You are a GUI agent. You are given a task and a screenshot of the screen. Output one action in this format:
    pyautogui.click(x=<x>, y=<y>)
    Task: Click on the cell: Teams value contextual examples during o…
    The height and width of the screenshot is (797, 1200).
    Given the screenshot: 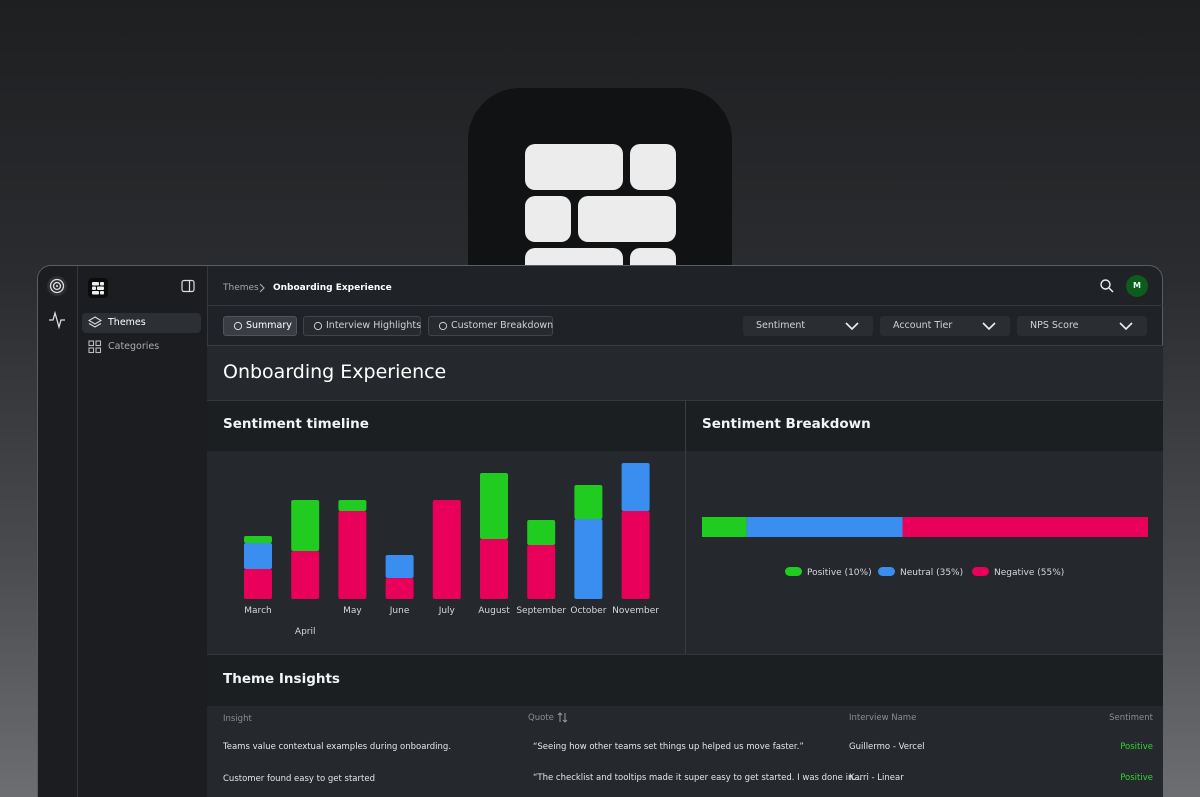 What is the action you would take?
    pyautogui.click(x=337, y=747)
    